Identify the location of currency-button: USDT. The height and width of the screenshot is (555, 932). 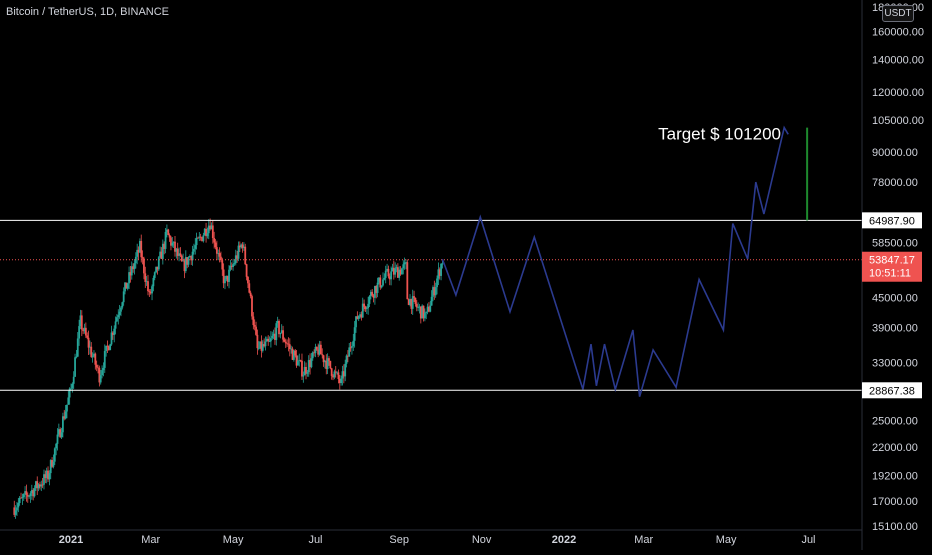
(898, 13).